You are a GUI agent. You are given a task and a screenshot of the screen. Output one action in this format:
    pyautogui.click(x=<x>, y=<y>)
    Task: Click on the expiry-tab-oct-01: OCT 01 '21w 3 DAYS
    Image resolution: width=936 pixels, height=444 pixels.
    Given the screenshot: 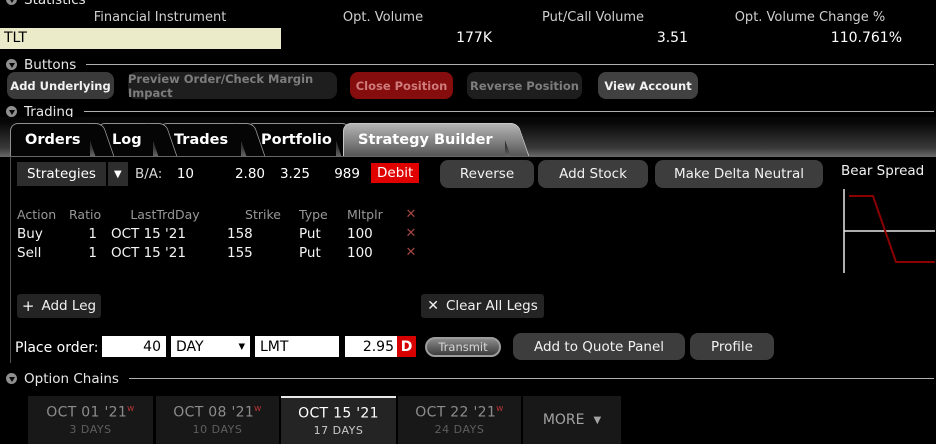 What is the action you would take?
    pyautogui.click(x=90, y=420)
    